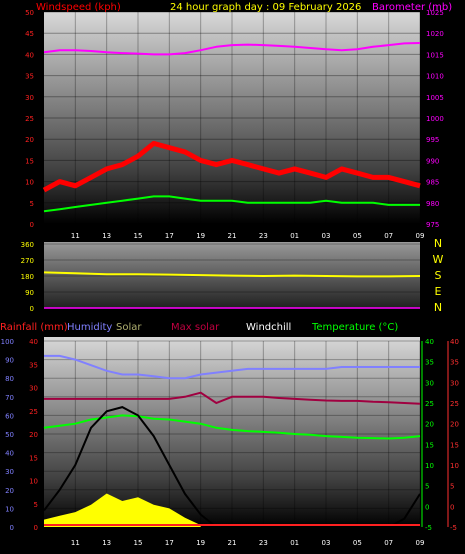  Describe the element at coordinates (429, 466) in the screenshot. I see `temp-tick-label: 10` at that location.